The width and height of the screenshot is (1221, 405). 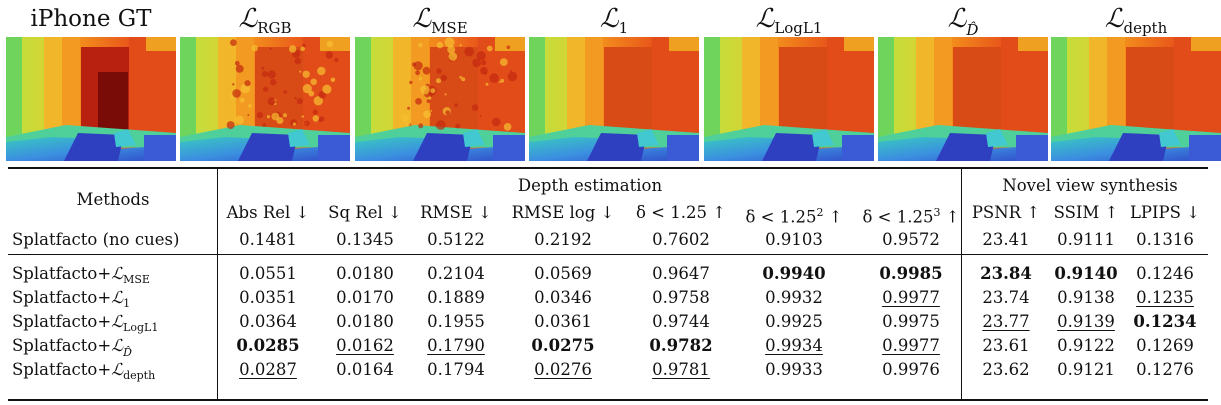 What do you see at coordinates (1006, 321) in the screenshot?
I see `cell-psnr: 23.77` at bounding box center [1006, 321].